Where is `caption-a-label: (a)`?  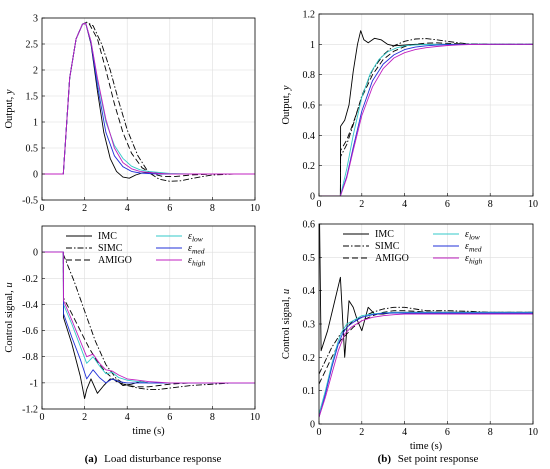
caption-a-label: (a) is located at coordinates (91, 459).